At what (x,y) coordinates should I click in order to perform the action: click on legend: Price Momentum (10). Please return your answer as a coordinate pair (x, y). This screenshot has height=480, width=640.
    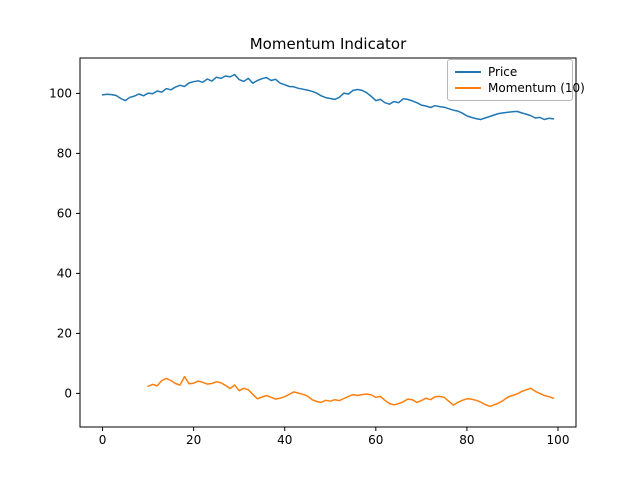
    Looking at the image, I should click on (516, 80).